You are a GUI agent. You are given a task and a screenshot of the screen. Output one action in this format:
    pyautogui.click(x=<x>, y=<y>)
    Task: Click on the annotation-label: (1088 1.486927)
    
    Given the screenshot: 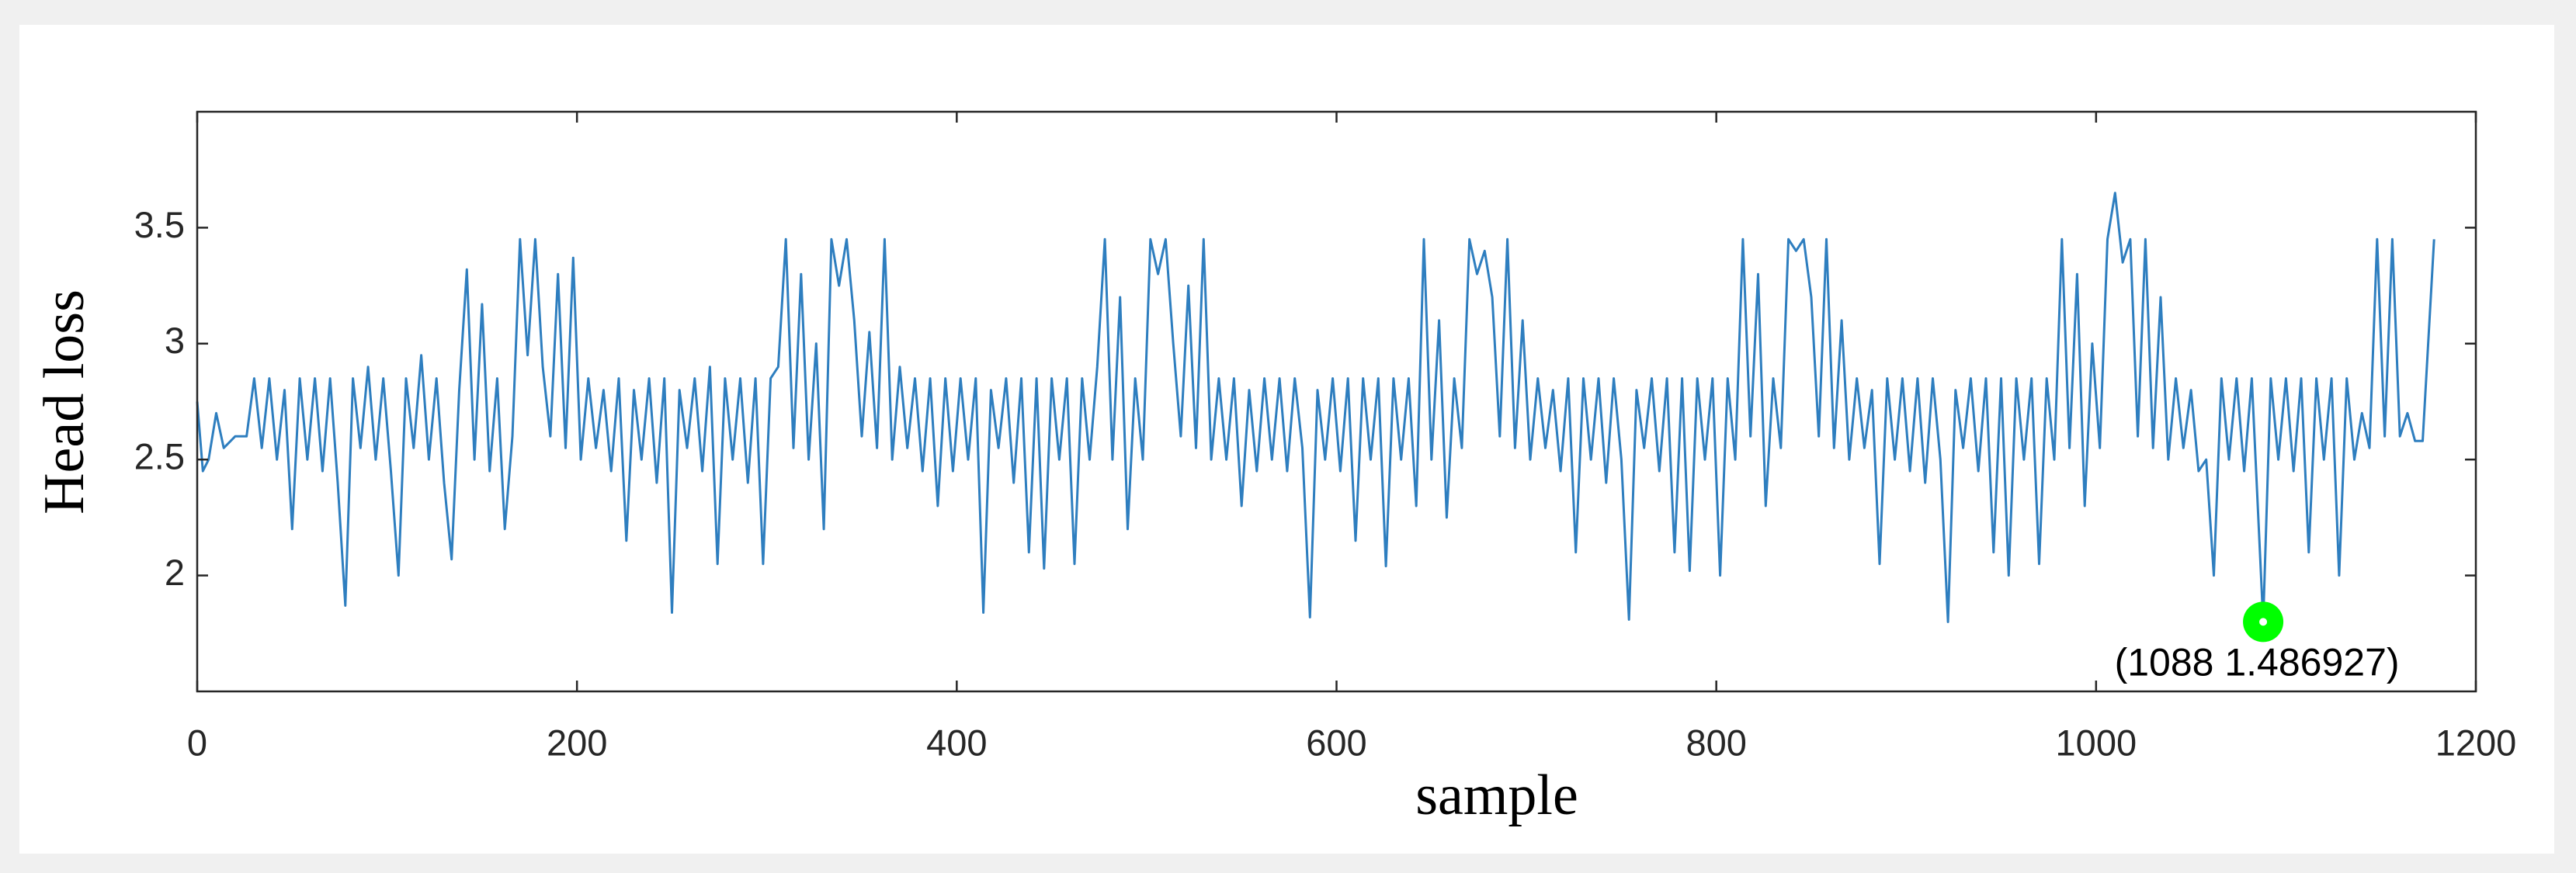 What is the action you would take?
    pyautogui.click(x=2257, y=663)
    